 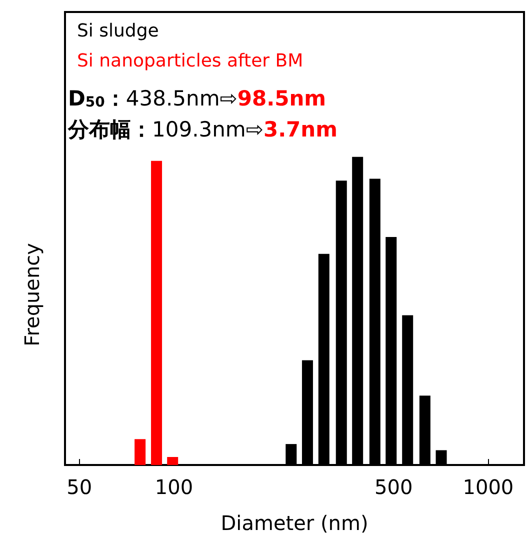 I want to click on x-tick-label: 500, so click(x=393, y=487).